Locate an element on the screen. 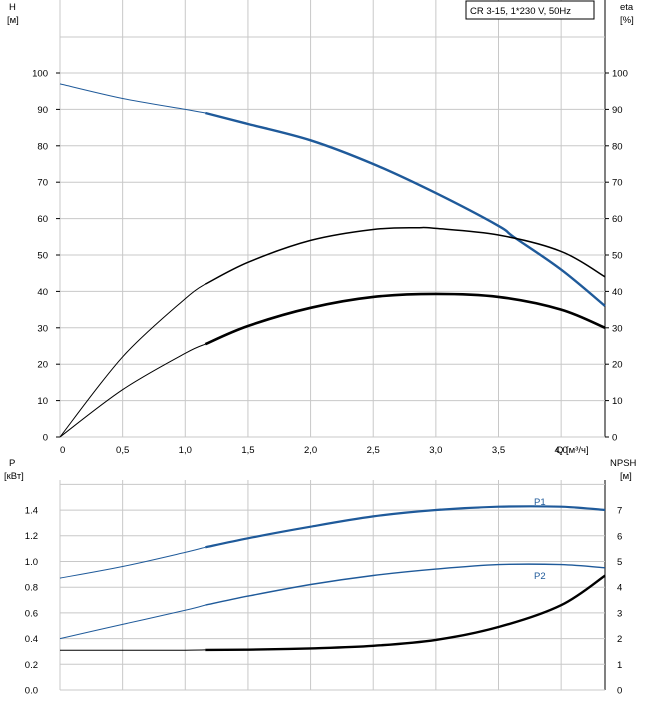 This screenshot has width=658, height=705. eta-axis-unit: [%] is located at coordinates (627, 20).